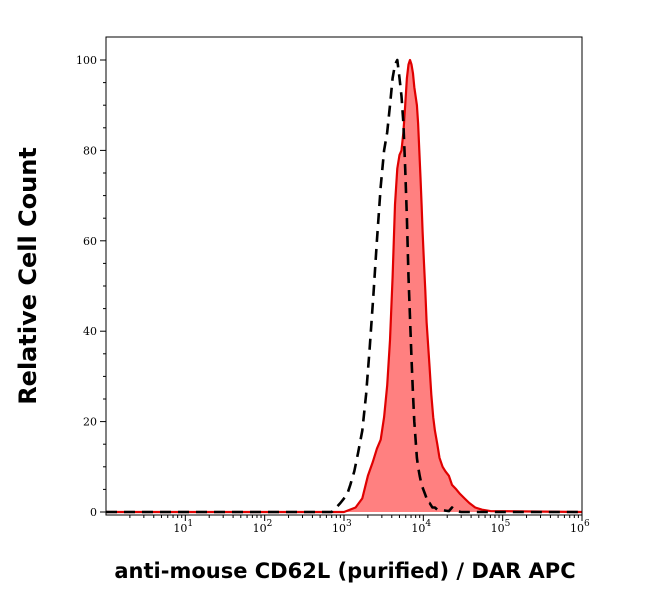  What do you see at coordinates (28, 276) in the screenshot?
I see `y-axis-title: Relative Cell Count` at bounding box center [28, 276].